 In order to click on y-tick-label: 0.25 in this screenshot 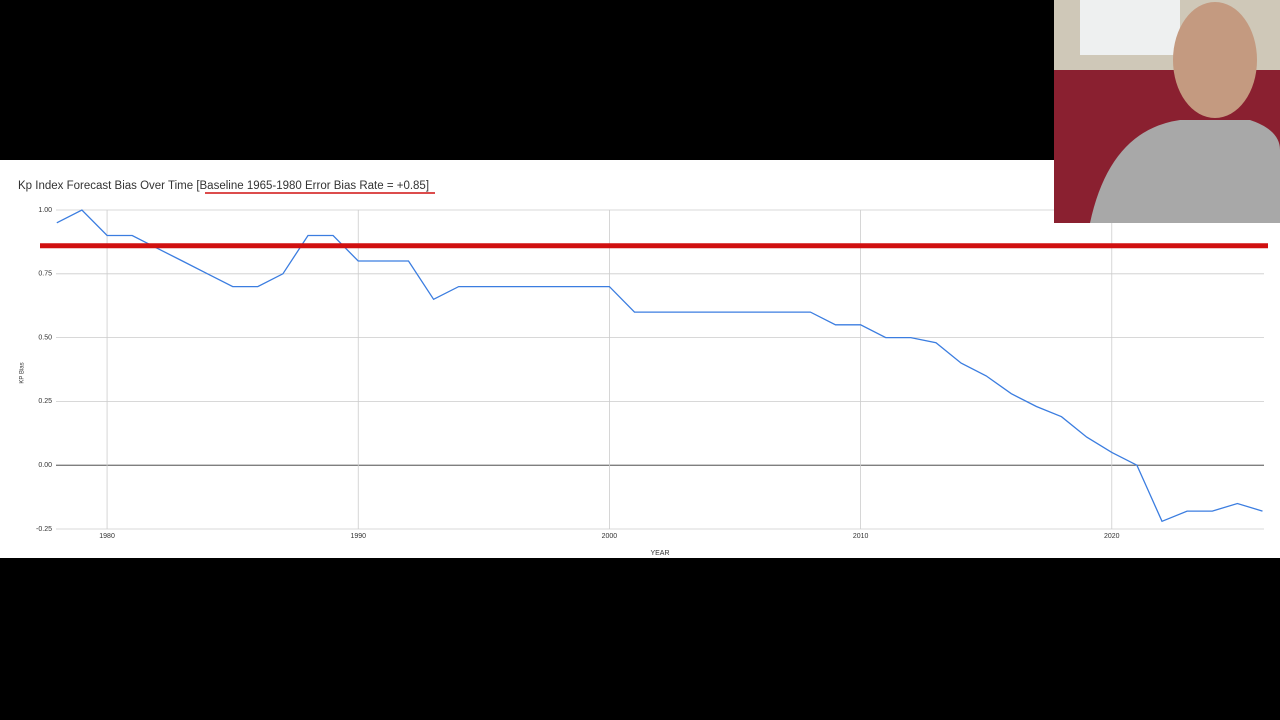, I will do `click(45, 401)`.